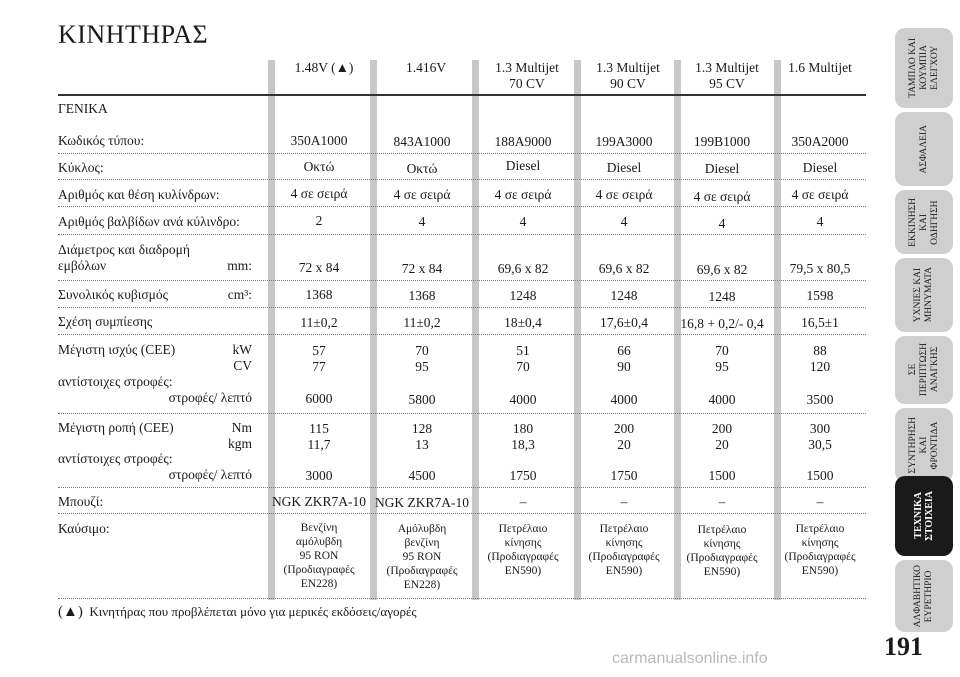  I want to click on tab-maintenance-care: ΣΥΝΤΗΡΗΣΗ ΚΑΙ ΦΡΟΝΤΙΔΑ, so click(924, 445).